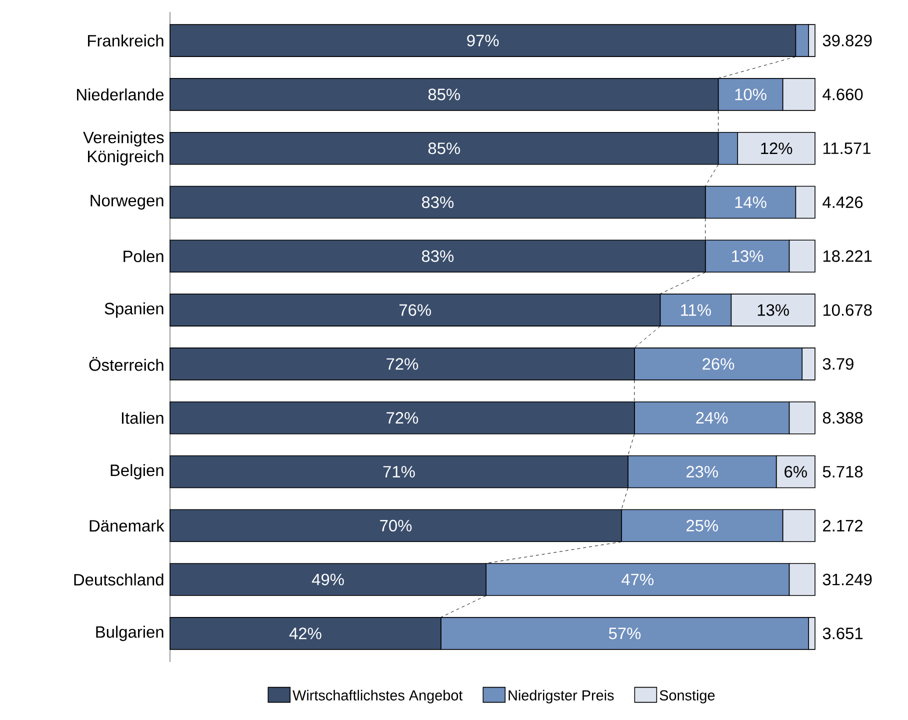 This screenshot has height=720, width=908. What do you see at coordinates (399, 472) in the screenshot?
I see `data-label: 71%` at bounding box center [399, 472].